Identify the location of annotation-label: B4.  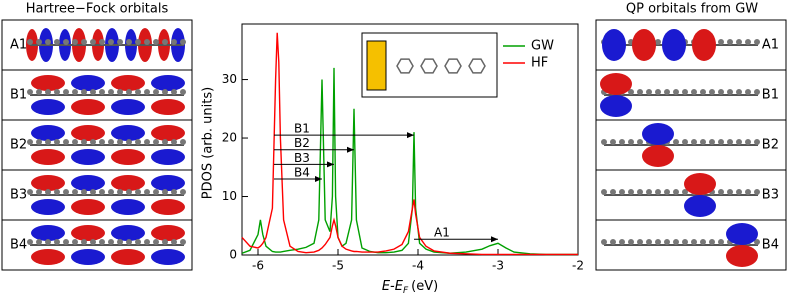
(302, 172).